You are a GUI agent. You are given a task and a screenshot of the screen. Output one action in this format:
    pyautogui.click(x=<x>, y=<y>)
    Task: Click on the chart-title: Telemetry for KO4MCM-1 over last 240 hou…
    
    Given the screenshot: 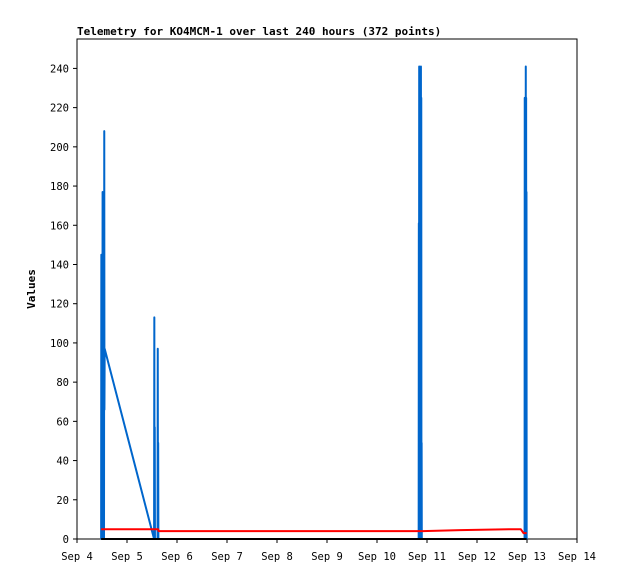 What is the action you would take?
    pyautogui.click(x=259, y=31)
    